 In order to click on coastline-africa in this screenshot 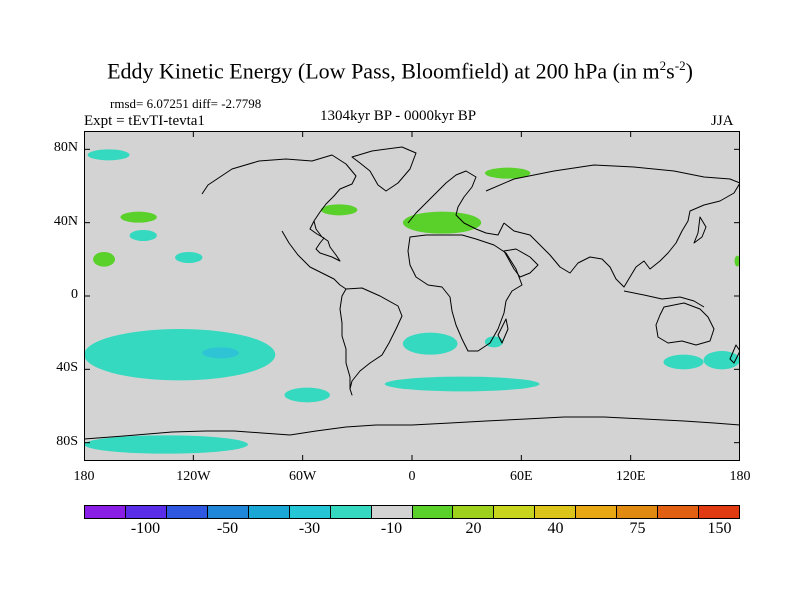, I will do `click(465, 293)`.